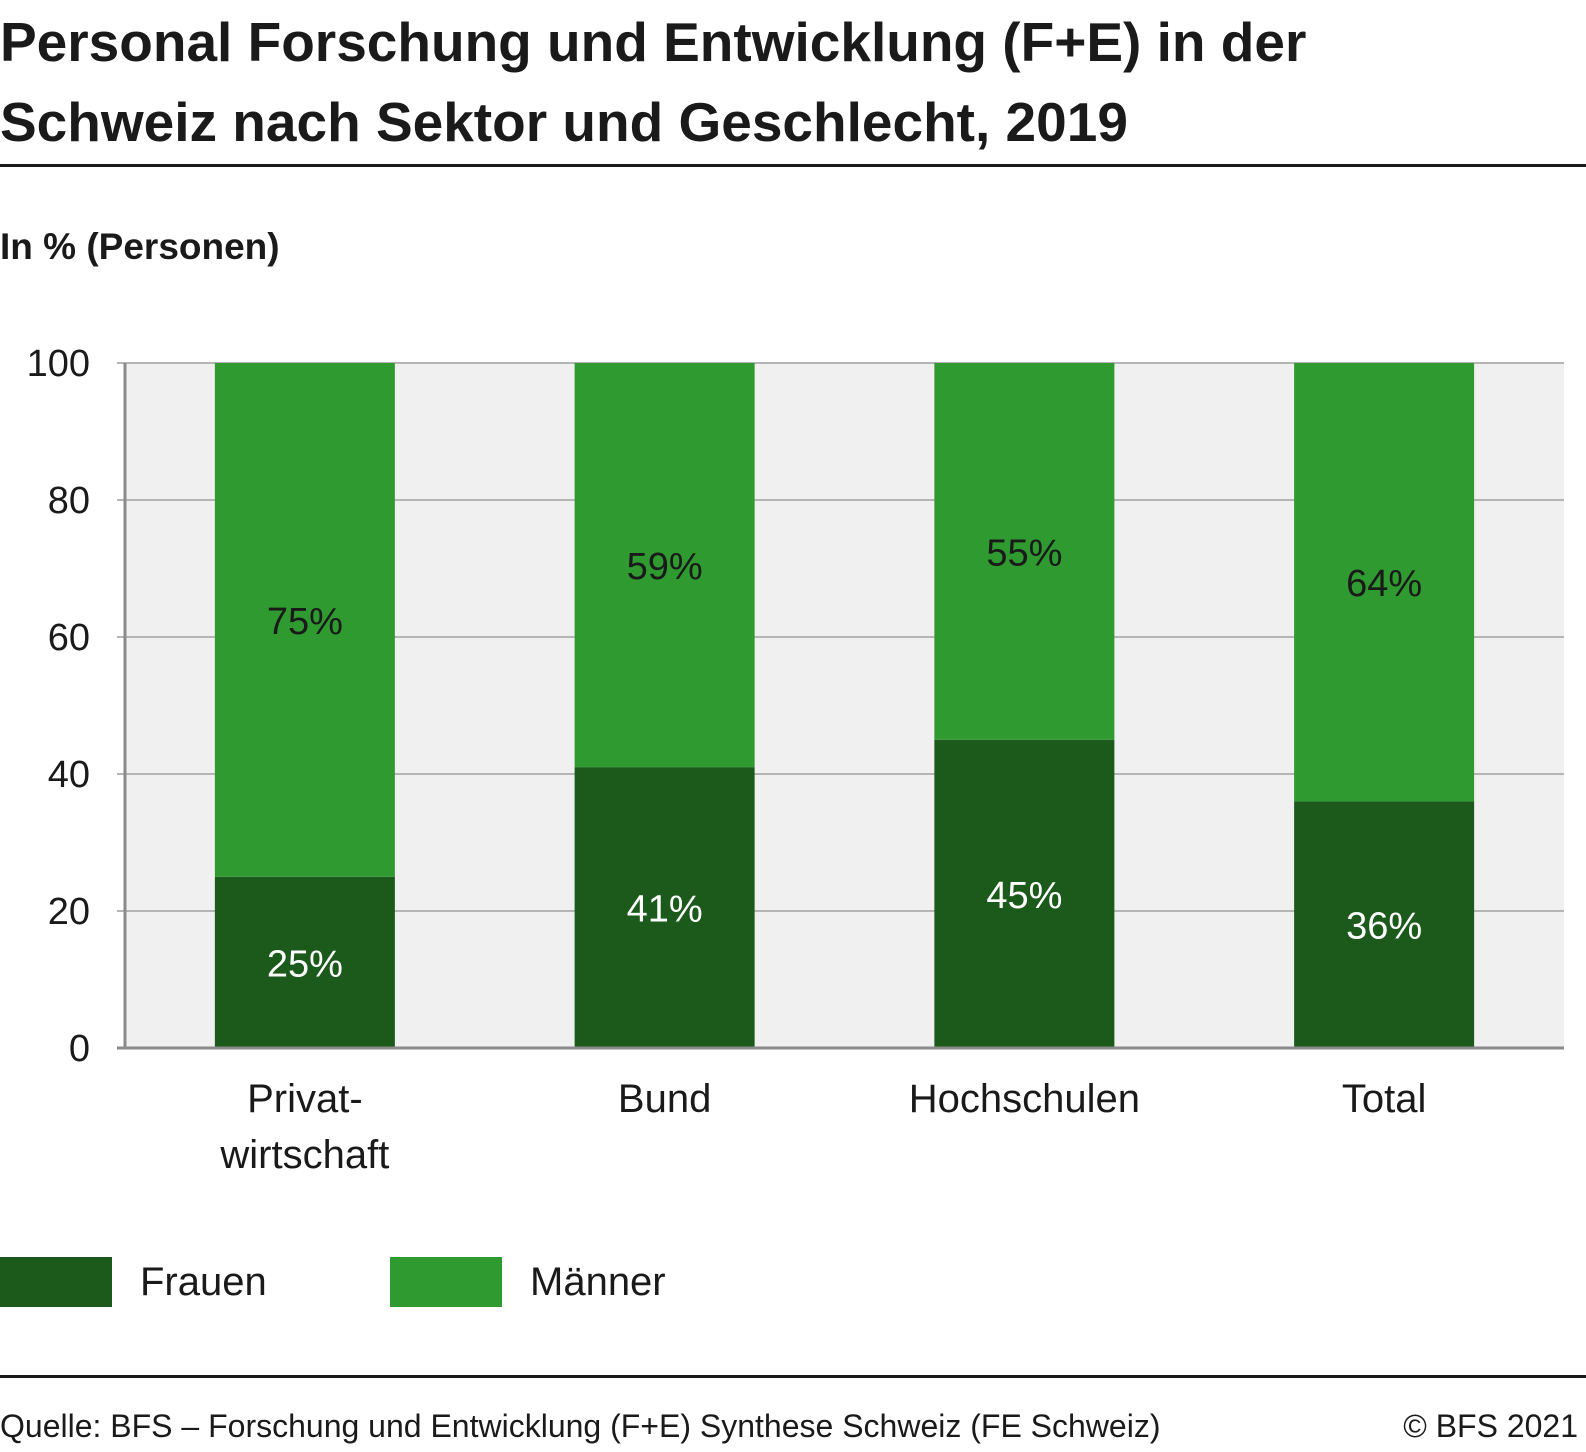 This screenshot has width=1586, height=1452. What do you see at coordinates (69, 501) in the screenshot?
I see `y-tick-label-80: 80` at bounding box center [69, 501].